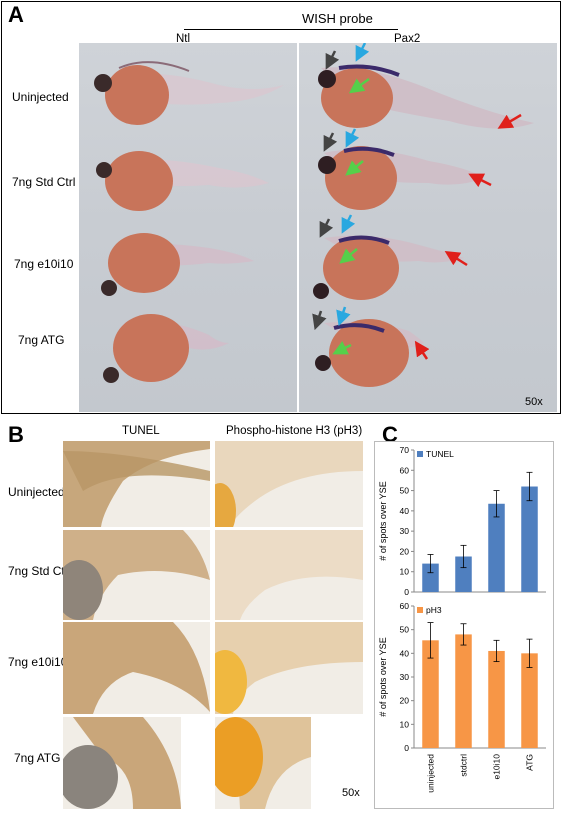 The height and width of the screenshot is (816, 565). I want to click on embryo-ntl-std-ctrl, so click(182, 181).